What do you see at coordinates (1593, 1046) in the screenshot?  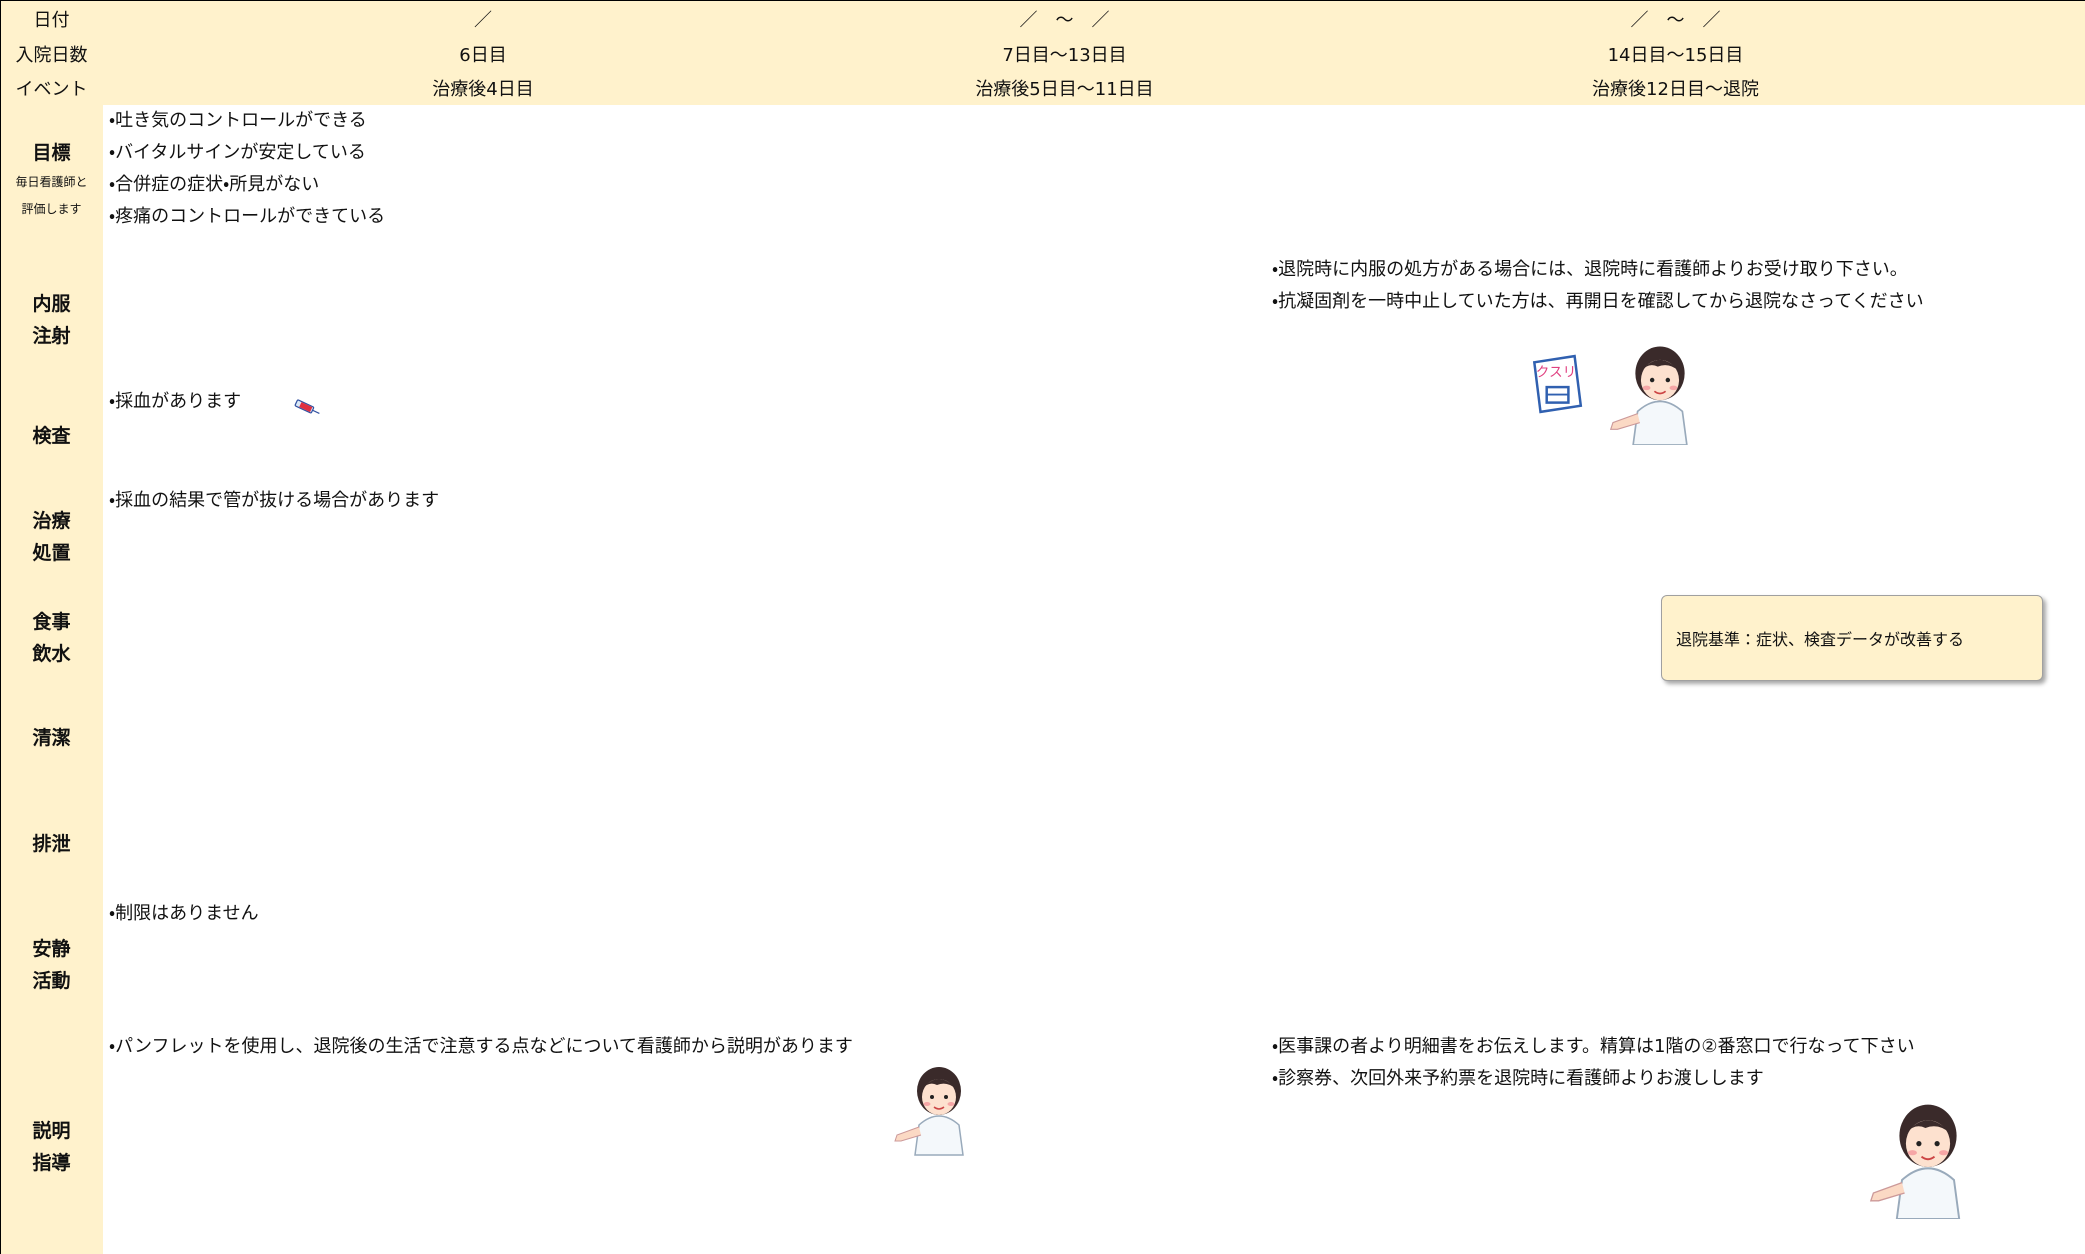 I see `bullet-item: ・医事課の者より明細書をお伝えします。精算は1階の②番窓口で行なって下さい` at bounding box center [1593, 1046].